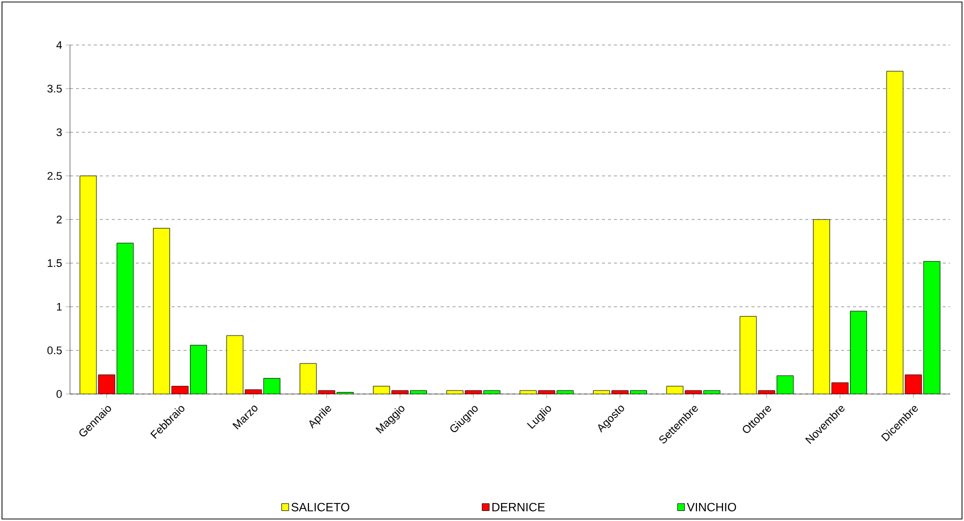 Image resolution: width=964 pixels, height=521 pixels. Describe the element at coordinates (54, 88) in the screenshot. I see `y-tick-label: 3.5` at that location.